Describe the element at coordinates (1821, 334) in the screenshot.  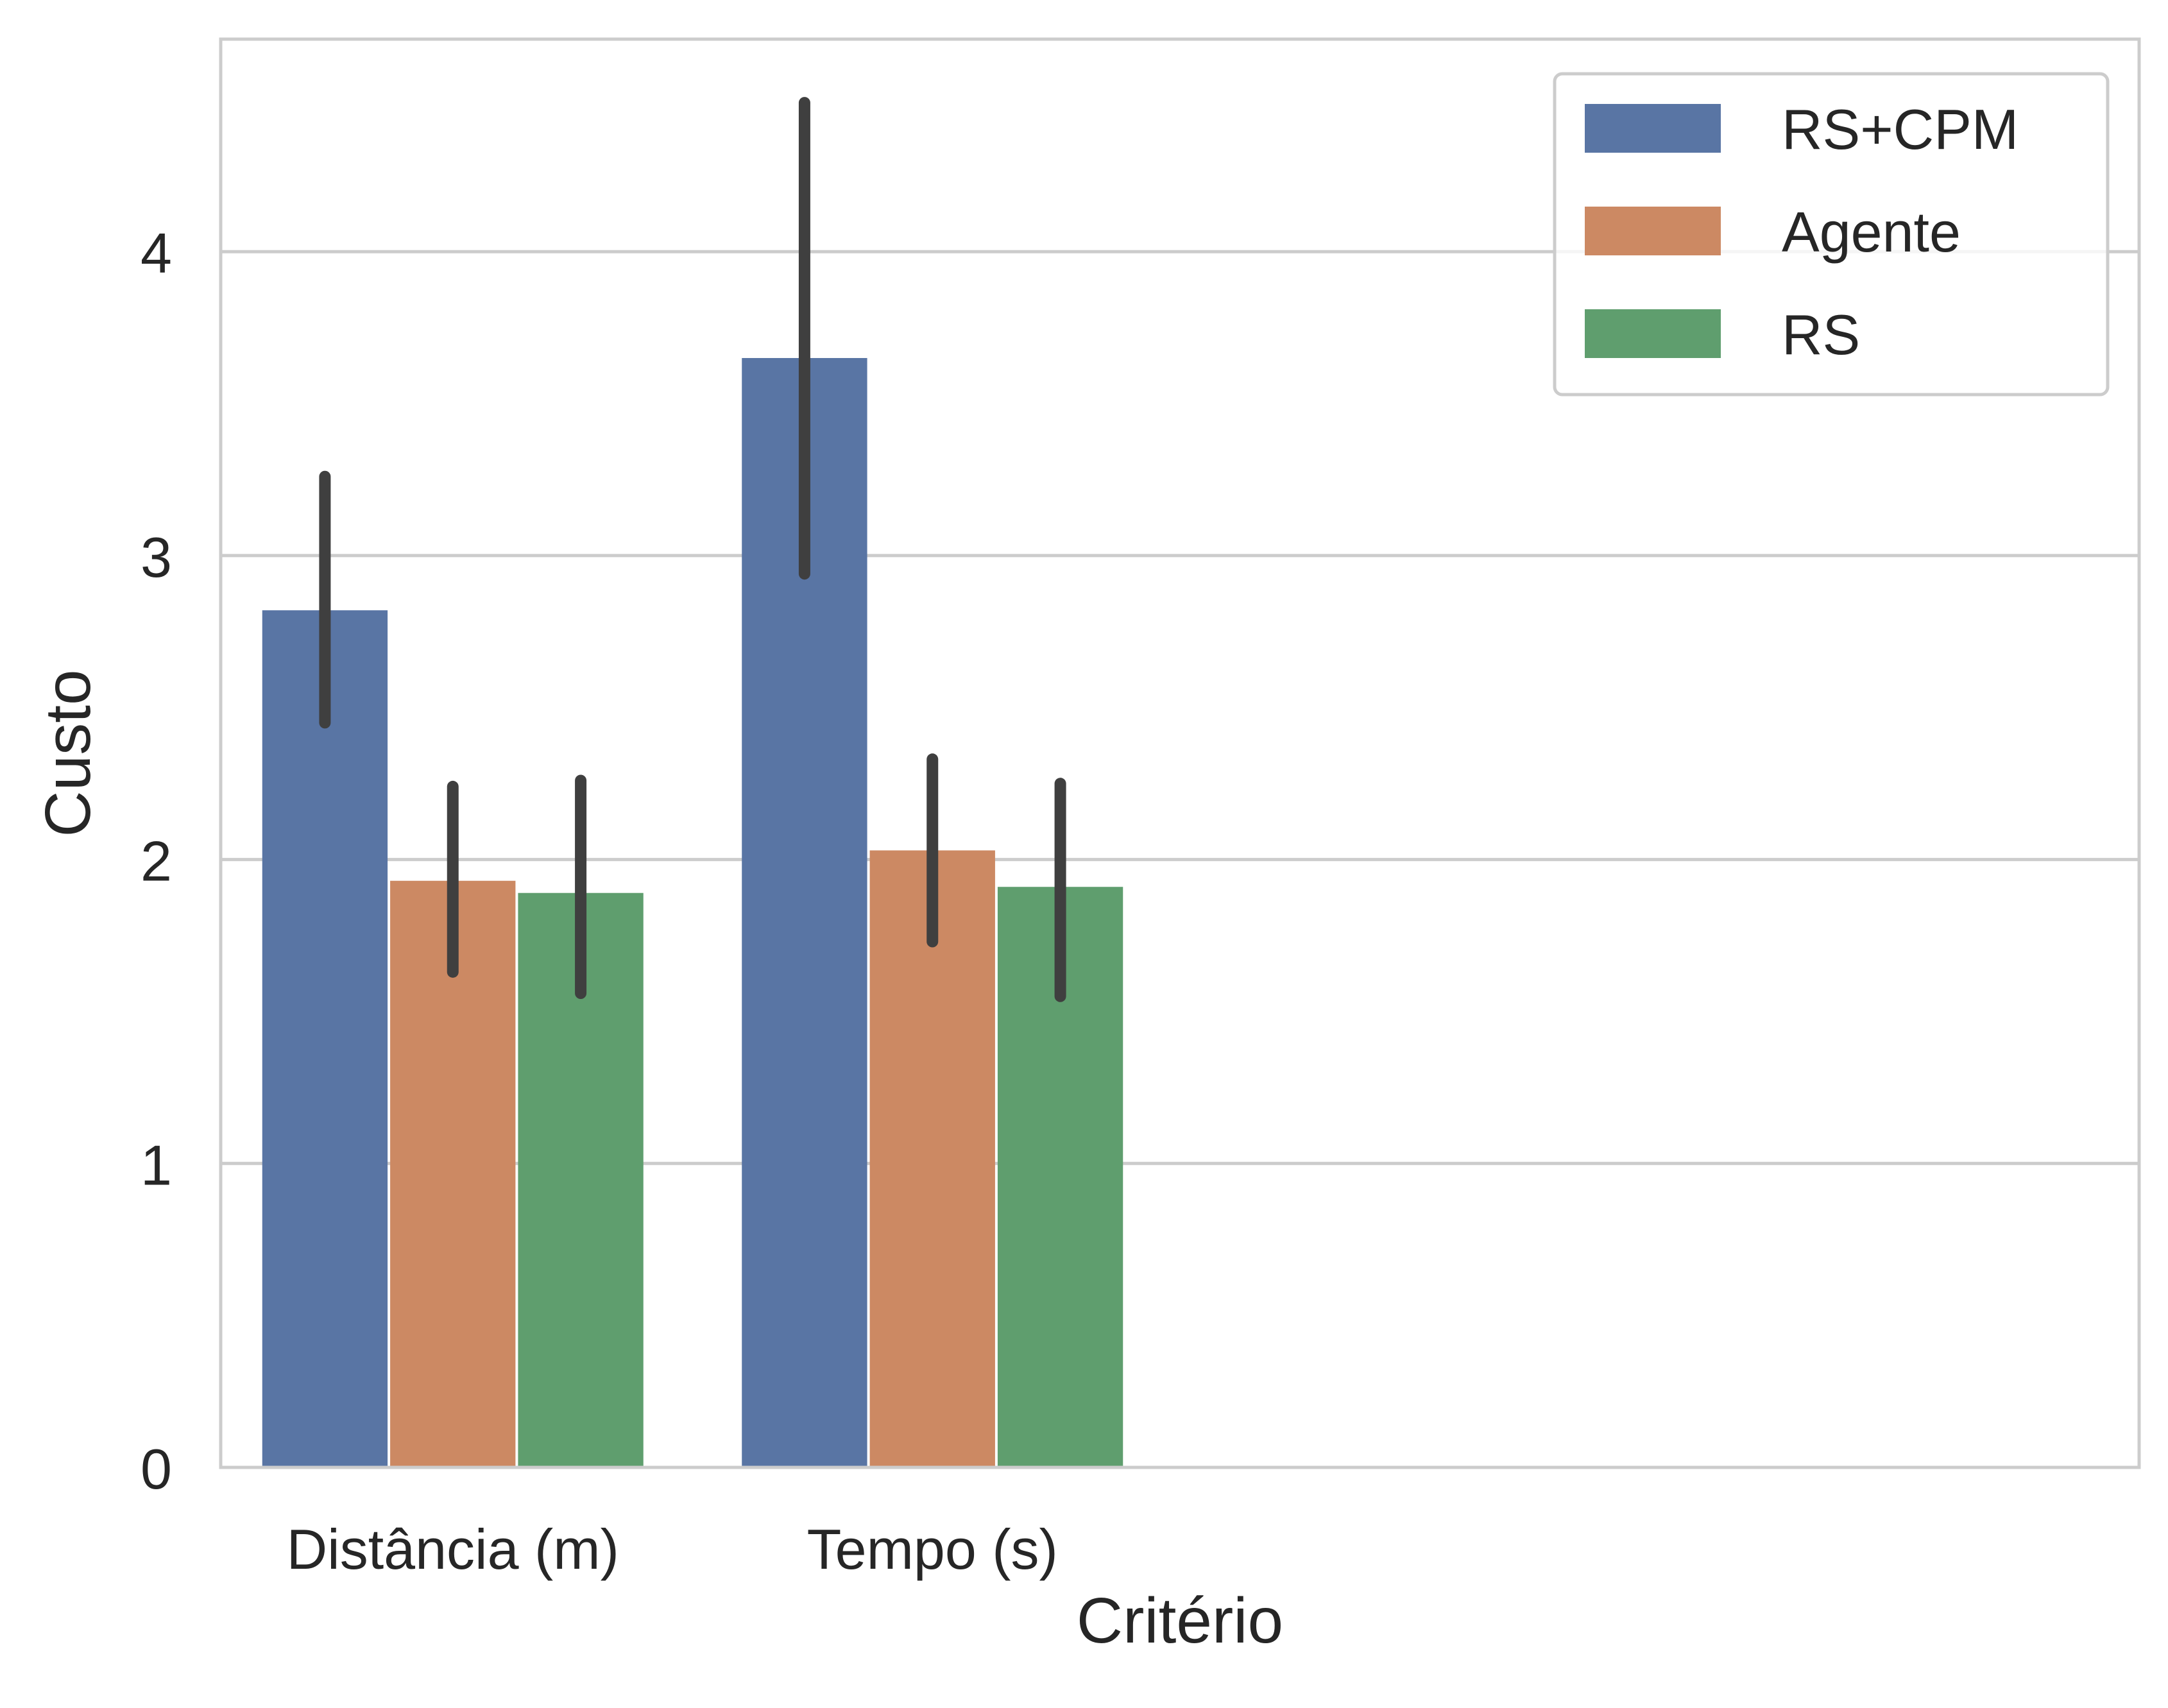
I see `legend-label: RS` at that location.